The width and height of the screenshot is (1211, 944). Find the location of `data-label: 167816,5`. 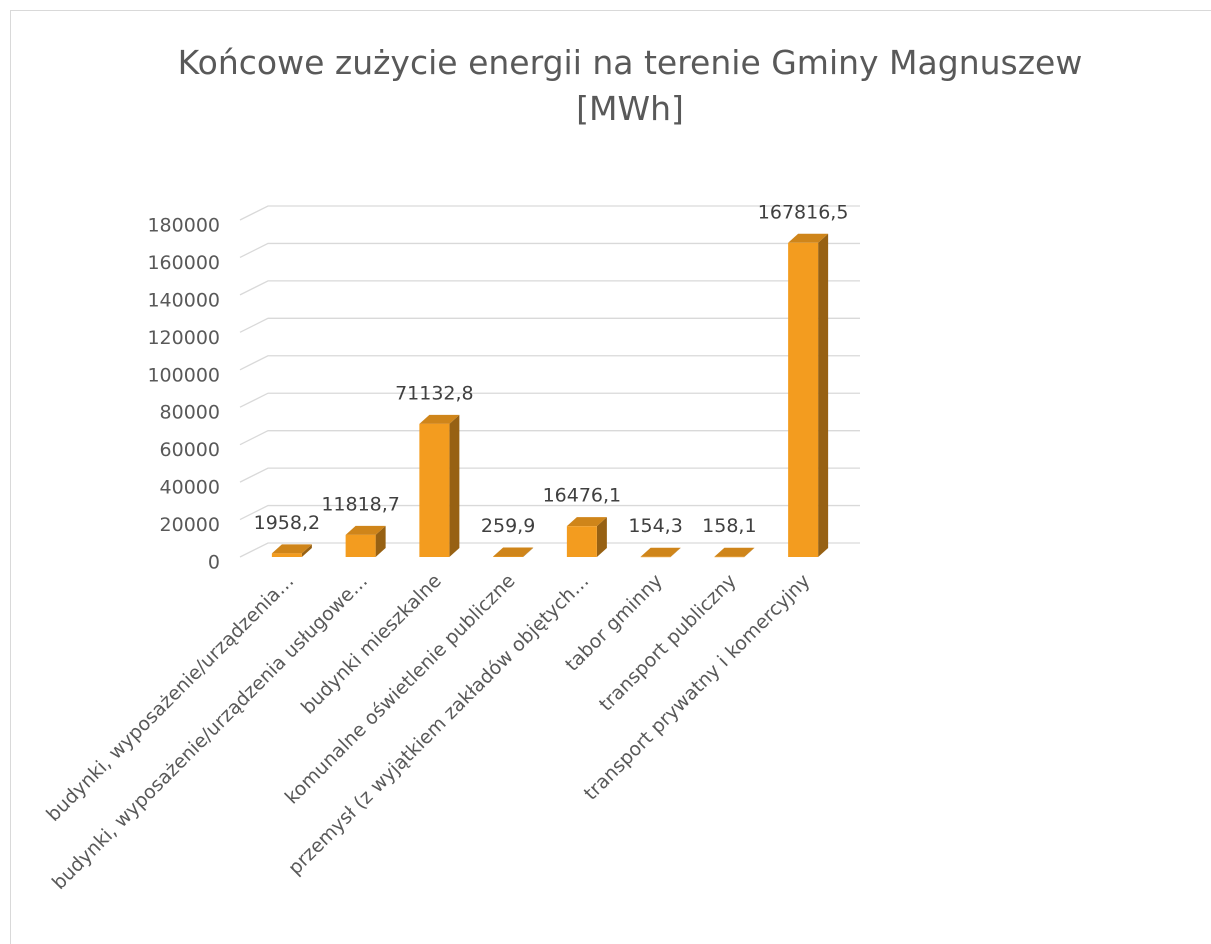

data-label: 167816,5 is located at coordinates (803, 212).